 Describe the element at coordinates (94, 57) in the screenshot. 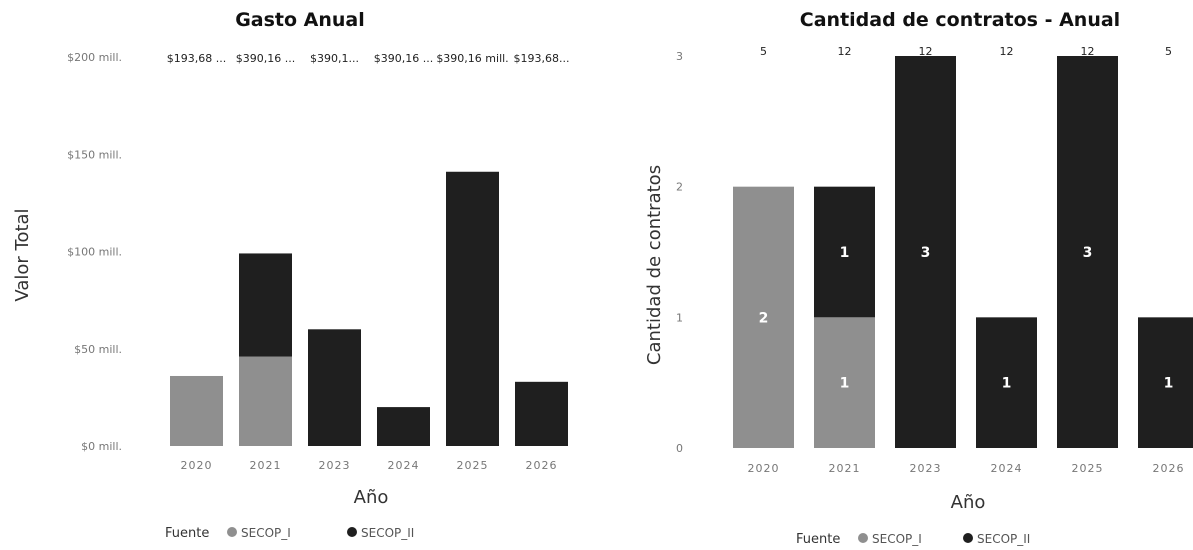

I see `y-tick-label: $200 mill.` at that location.